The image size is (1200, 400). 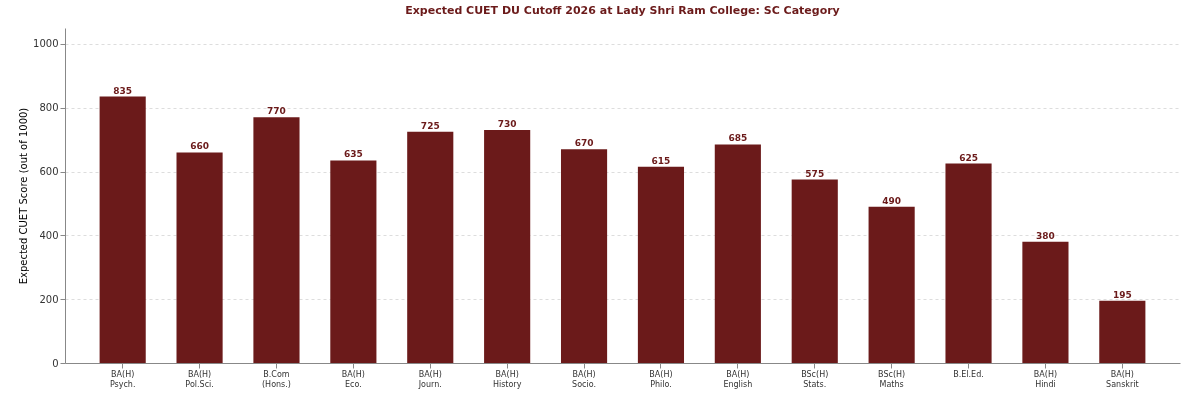 What do you see at coordinates (892, 379) in the screenshot?
I see `x-tick-label: BSc(H) Maths` at bounding box center [892, 379].